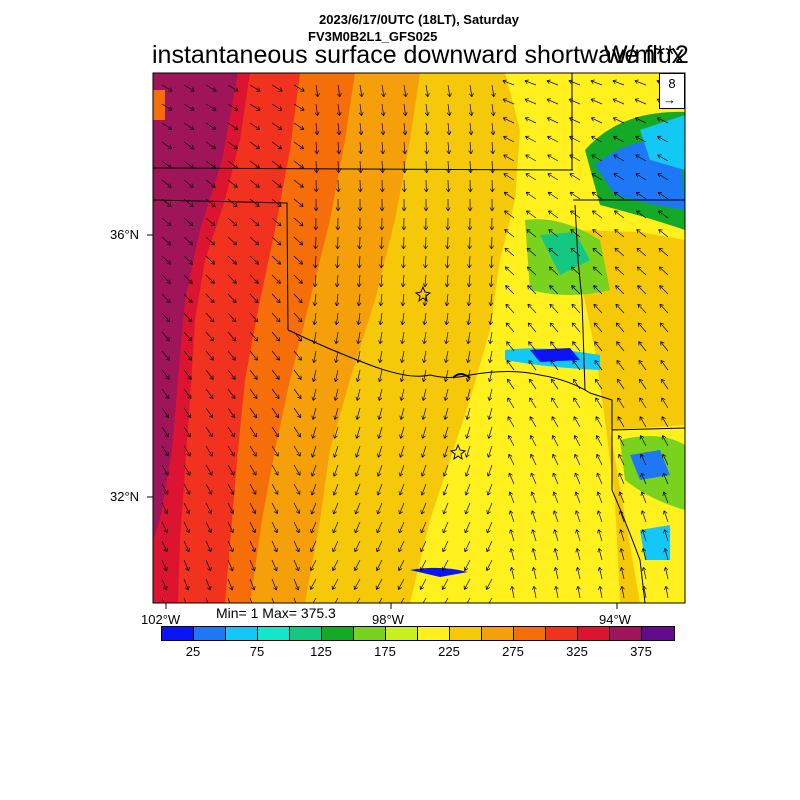 The height and width of the screenshot is (800, 800). What do you see at coordinates (257, 651) in the screenshot?
I see `colorbar-label: 75` at bounding box center [257, 651].